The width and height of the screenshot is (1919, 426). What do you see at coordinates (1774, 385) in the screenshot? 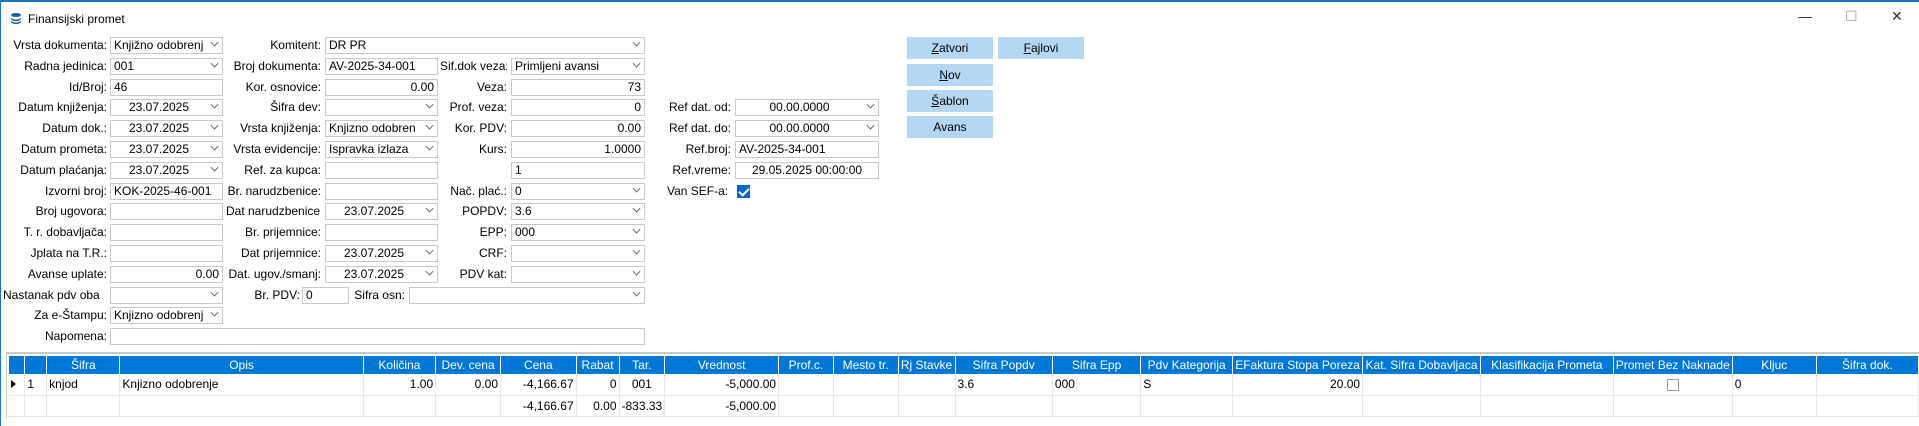
I see `cell-kljuc: 0` at bounding box center [1774, 385].